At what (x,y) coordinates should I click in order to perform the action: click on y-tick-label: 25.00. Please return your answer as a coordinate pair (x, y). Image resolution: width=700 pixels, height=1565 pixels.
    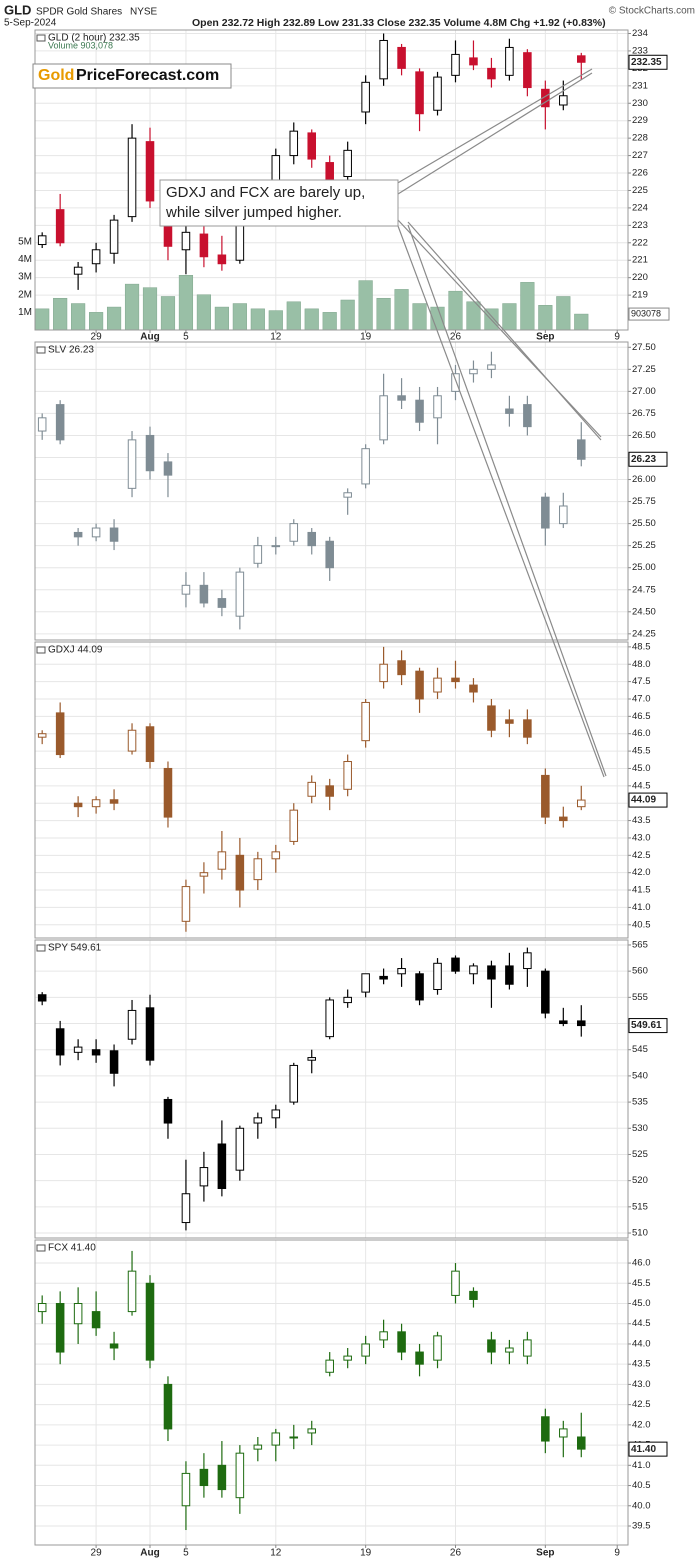
    Looking at the image, I should click on (644, 567).